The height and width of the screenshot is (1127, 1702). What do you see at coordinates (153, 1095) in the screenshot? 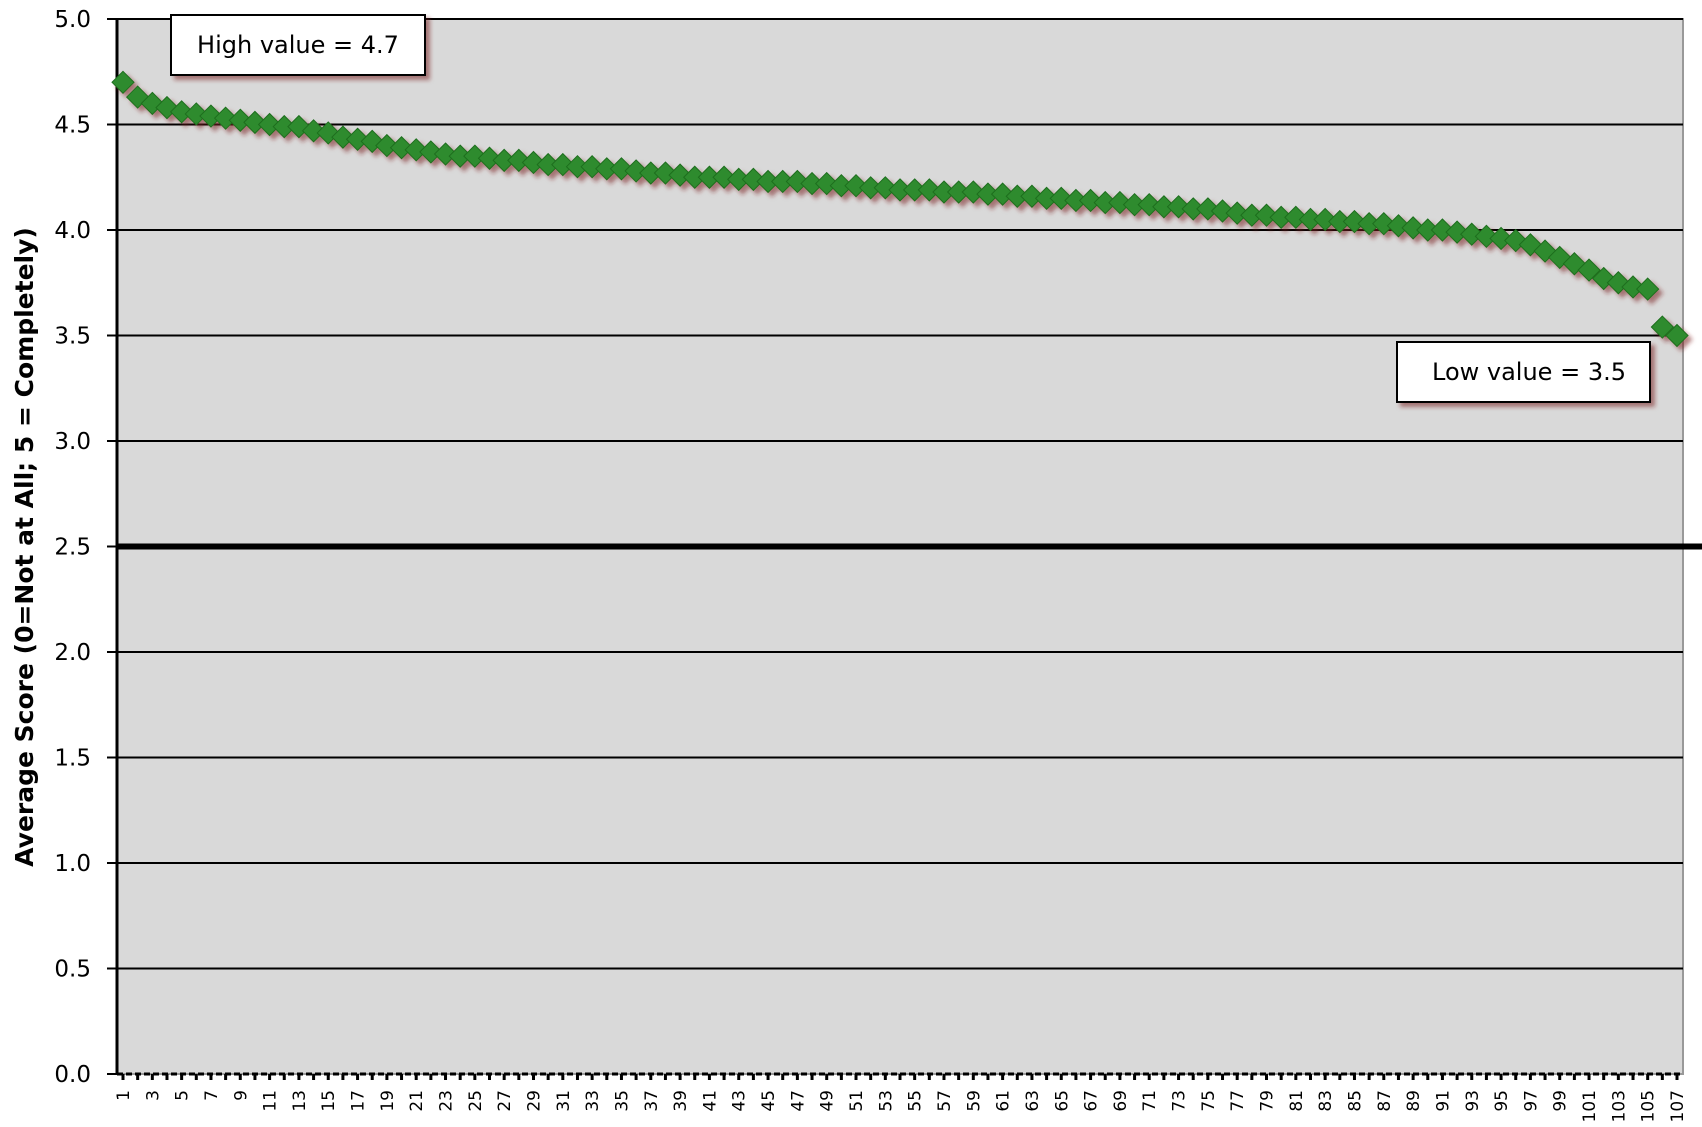
I see `x-tick-label: 3` at bounding box center [153, 1095].